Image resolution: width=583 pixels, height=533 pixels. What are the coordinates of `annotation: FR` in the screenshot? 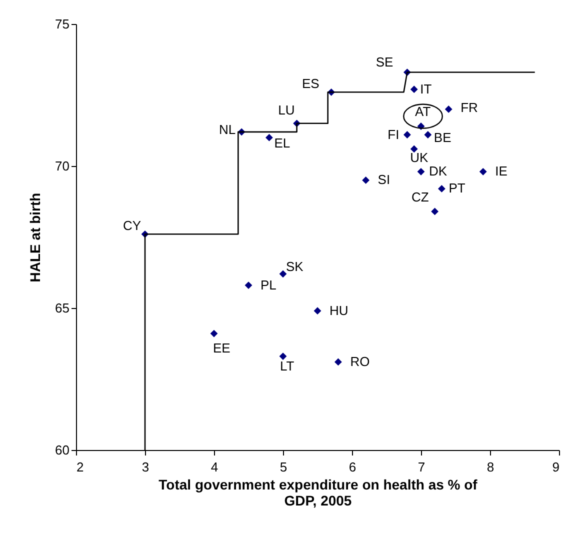 It's located at (469, 108).